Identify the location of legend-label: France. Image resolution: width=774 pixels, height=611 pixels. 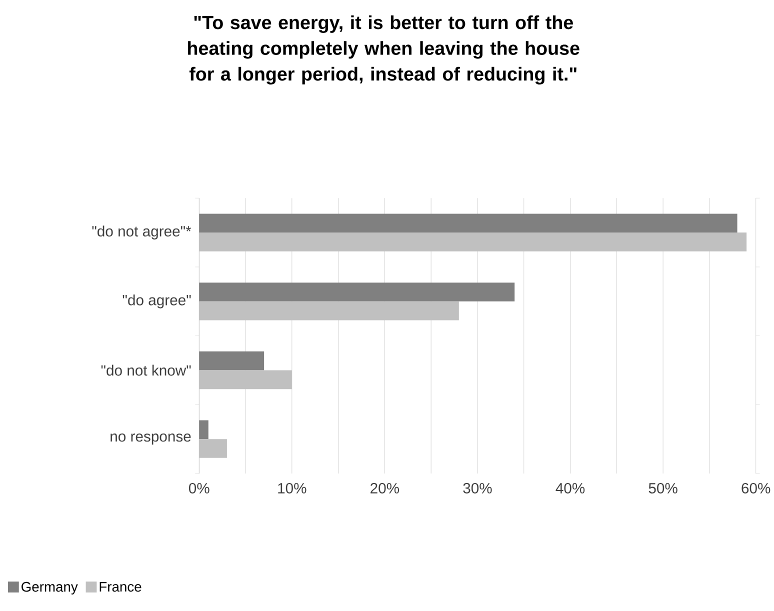
(121, 587).